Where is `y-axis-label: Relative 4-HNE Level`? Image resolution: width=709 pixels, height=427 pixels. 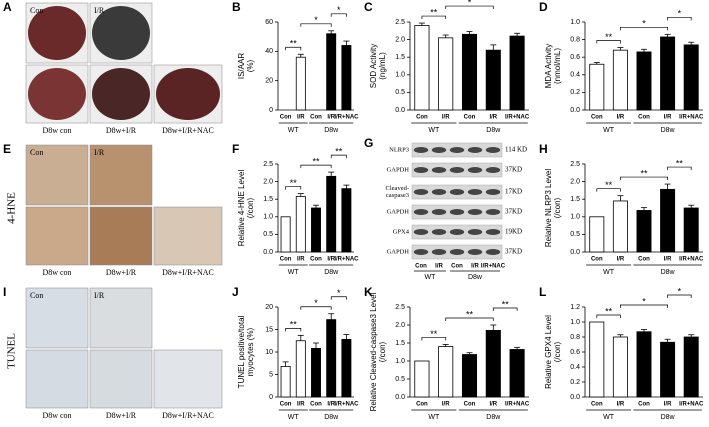 y-axis-label: Relative 4-HNE Level is located at coordinates (241, 208).